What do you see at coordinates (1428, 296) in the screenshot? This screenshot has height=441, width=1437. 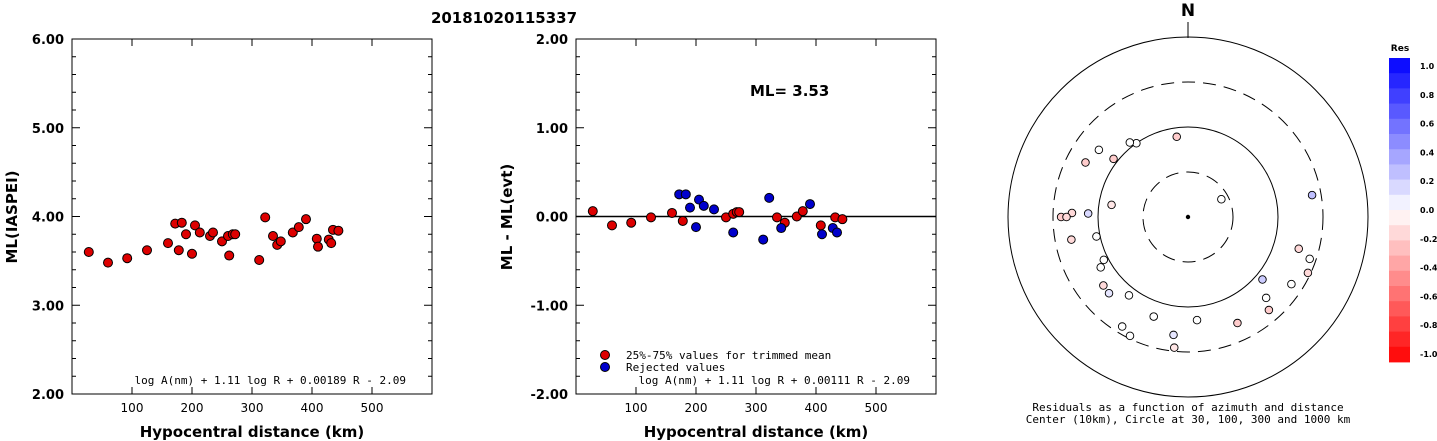 I see `colorbar-tick-label: -0.6` at bounding box center [1428, 296].